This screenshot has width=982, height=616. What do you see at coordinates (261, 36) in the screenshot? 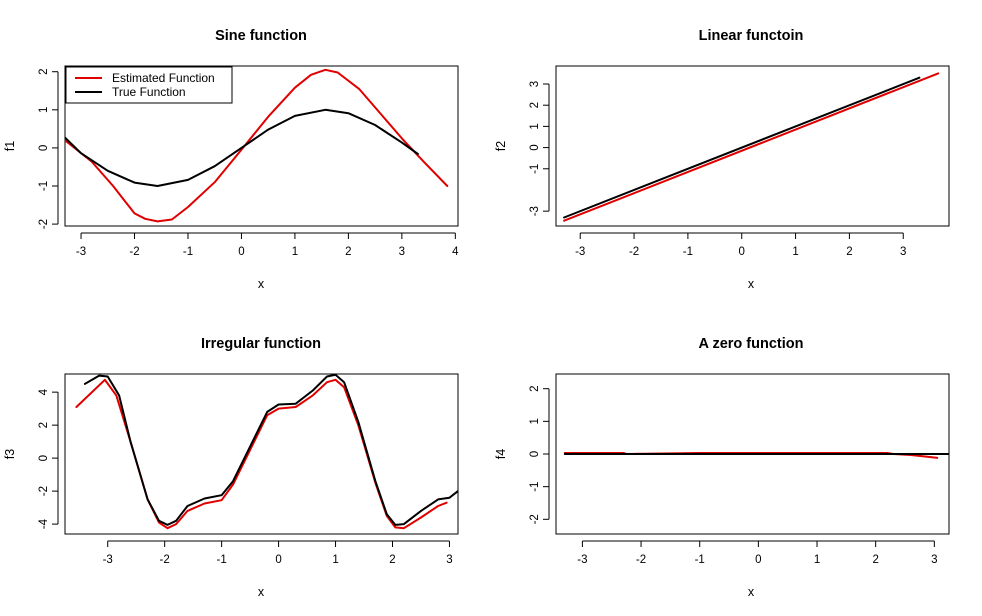
I see `panel-title: Sine function` at bounding box center [261, 36].